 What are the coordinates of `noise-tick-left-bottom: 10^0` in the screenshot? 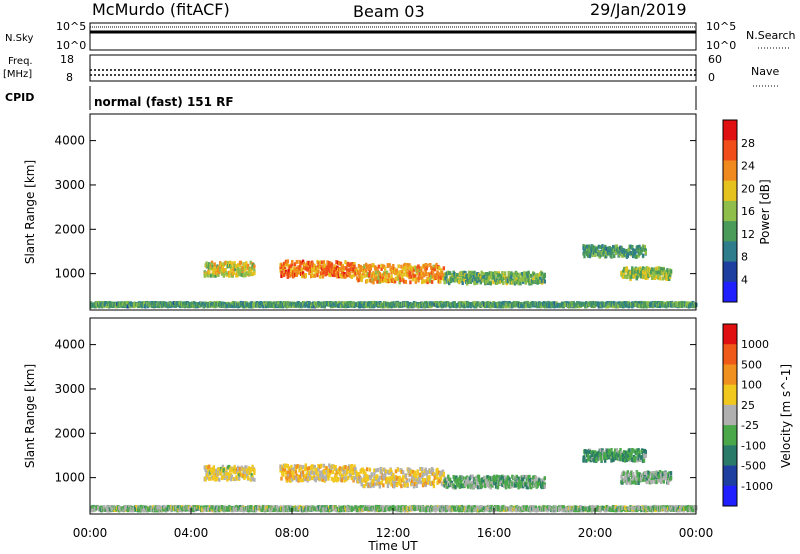 It's located at (71, 45).